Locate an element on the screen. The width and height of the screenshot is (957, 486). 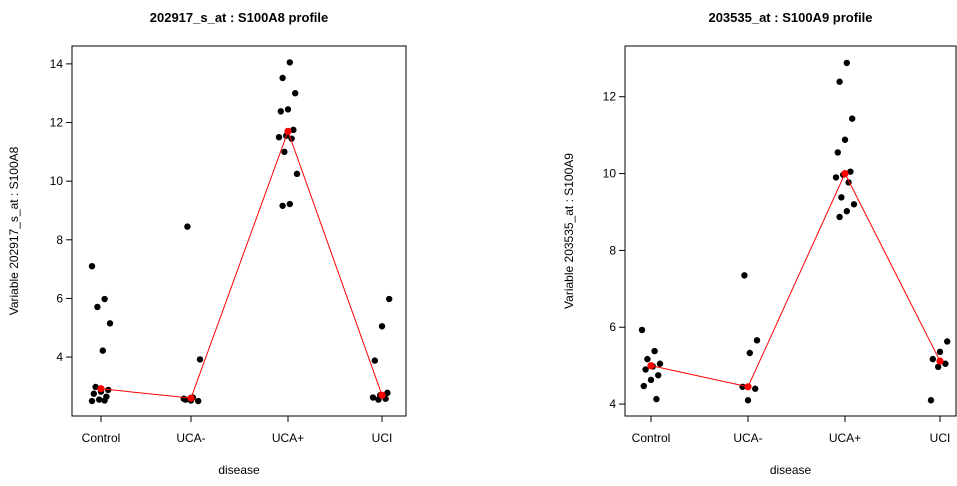
y-tick-label: 14 is located at coordinates (57, 64).